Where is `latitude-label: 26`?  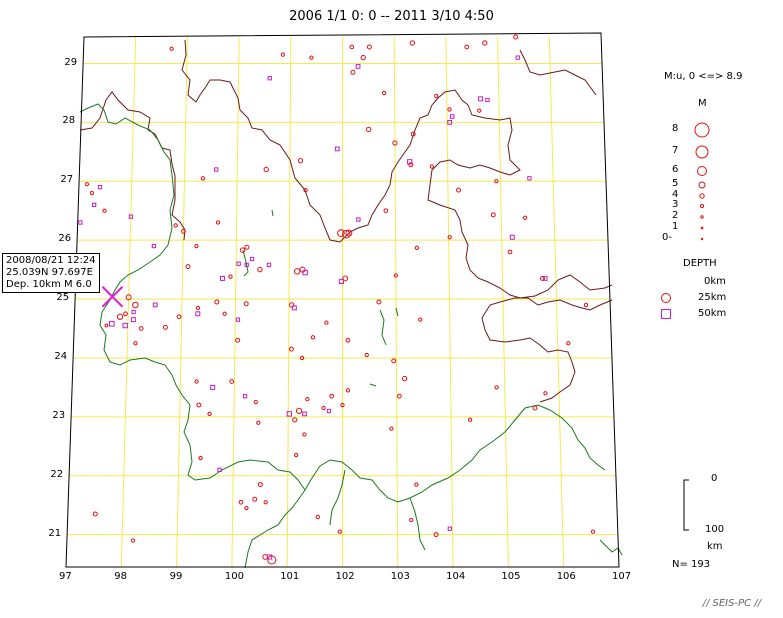
latitude-label: 26 is located at coordinates (65, 239).